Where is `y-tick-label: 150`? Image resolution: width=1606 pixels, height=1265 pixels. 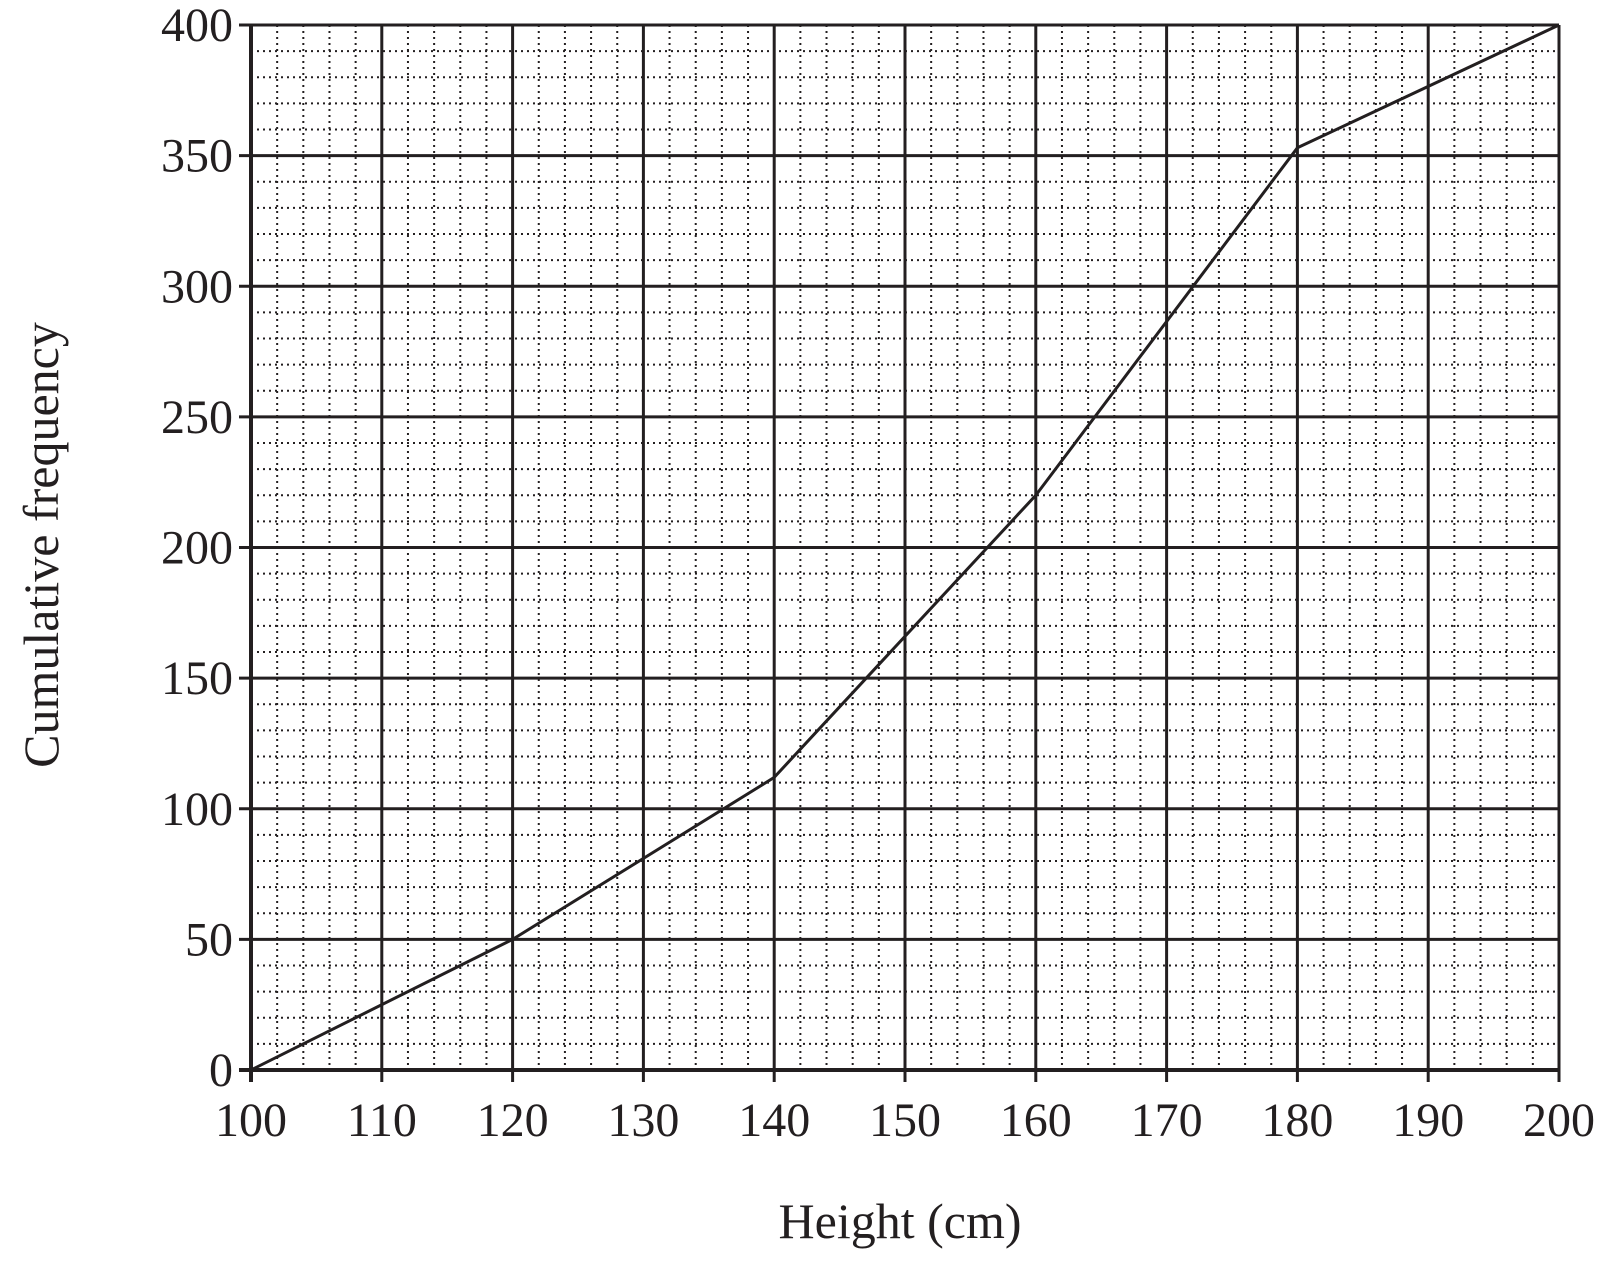 y-tick-label: 150 is located at coordinates (197, 678).